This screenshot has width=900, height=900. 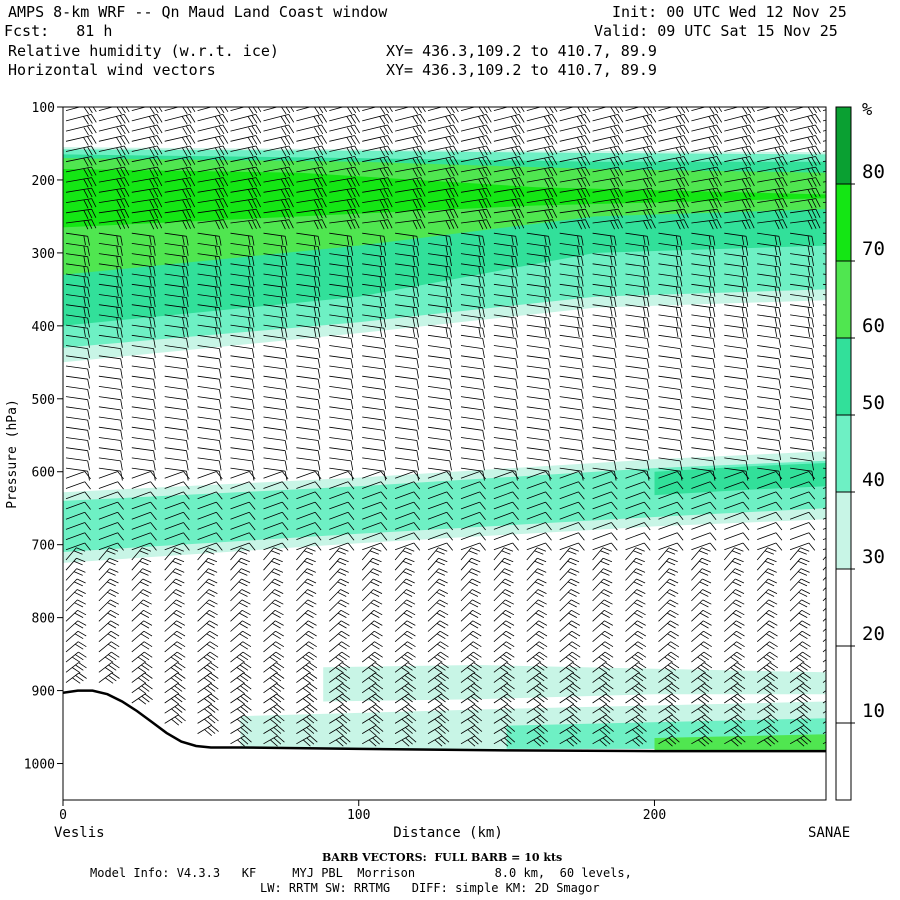 What do you see at coordinates (43, 108) in the screenshot?
I see `y-tick-label: 100` at bounding box center [43, 108].